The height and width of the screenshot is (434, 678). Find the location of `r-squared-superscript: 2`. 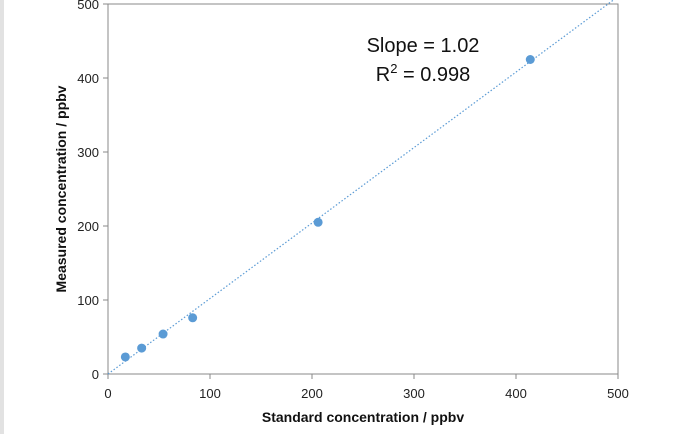

r-squared-superscript: 2 is located at coordinates (393, 68).